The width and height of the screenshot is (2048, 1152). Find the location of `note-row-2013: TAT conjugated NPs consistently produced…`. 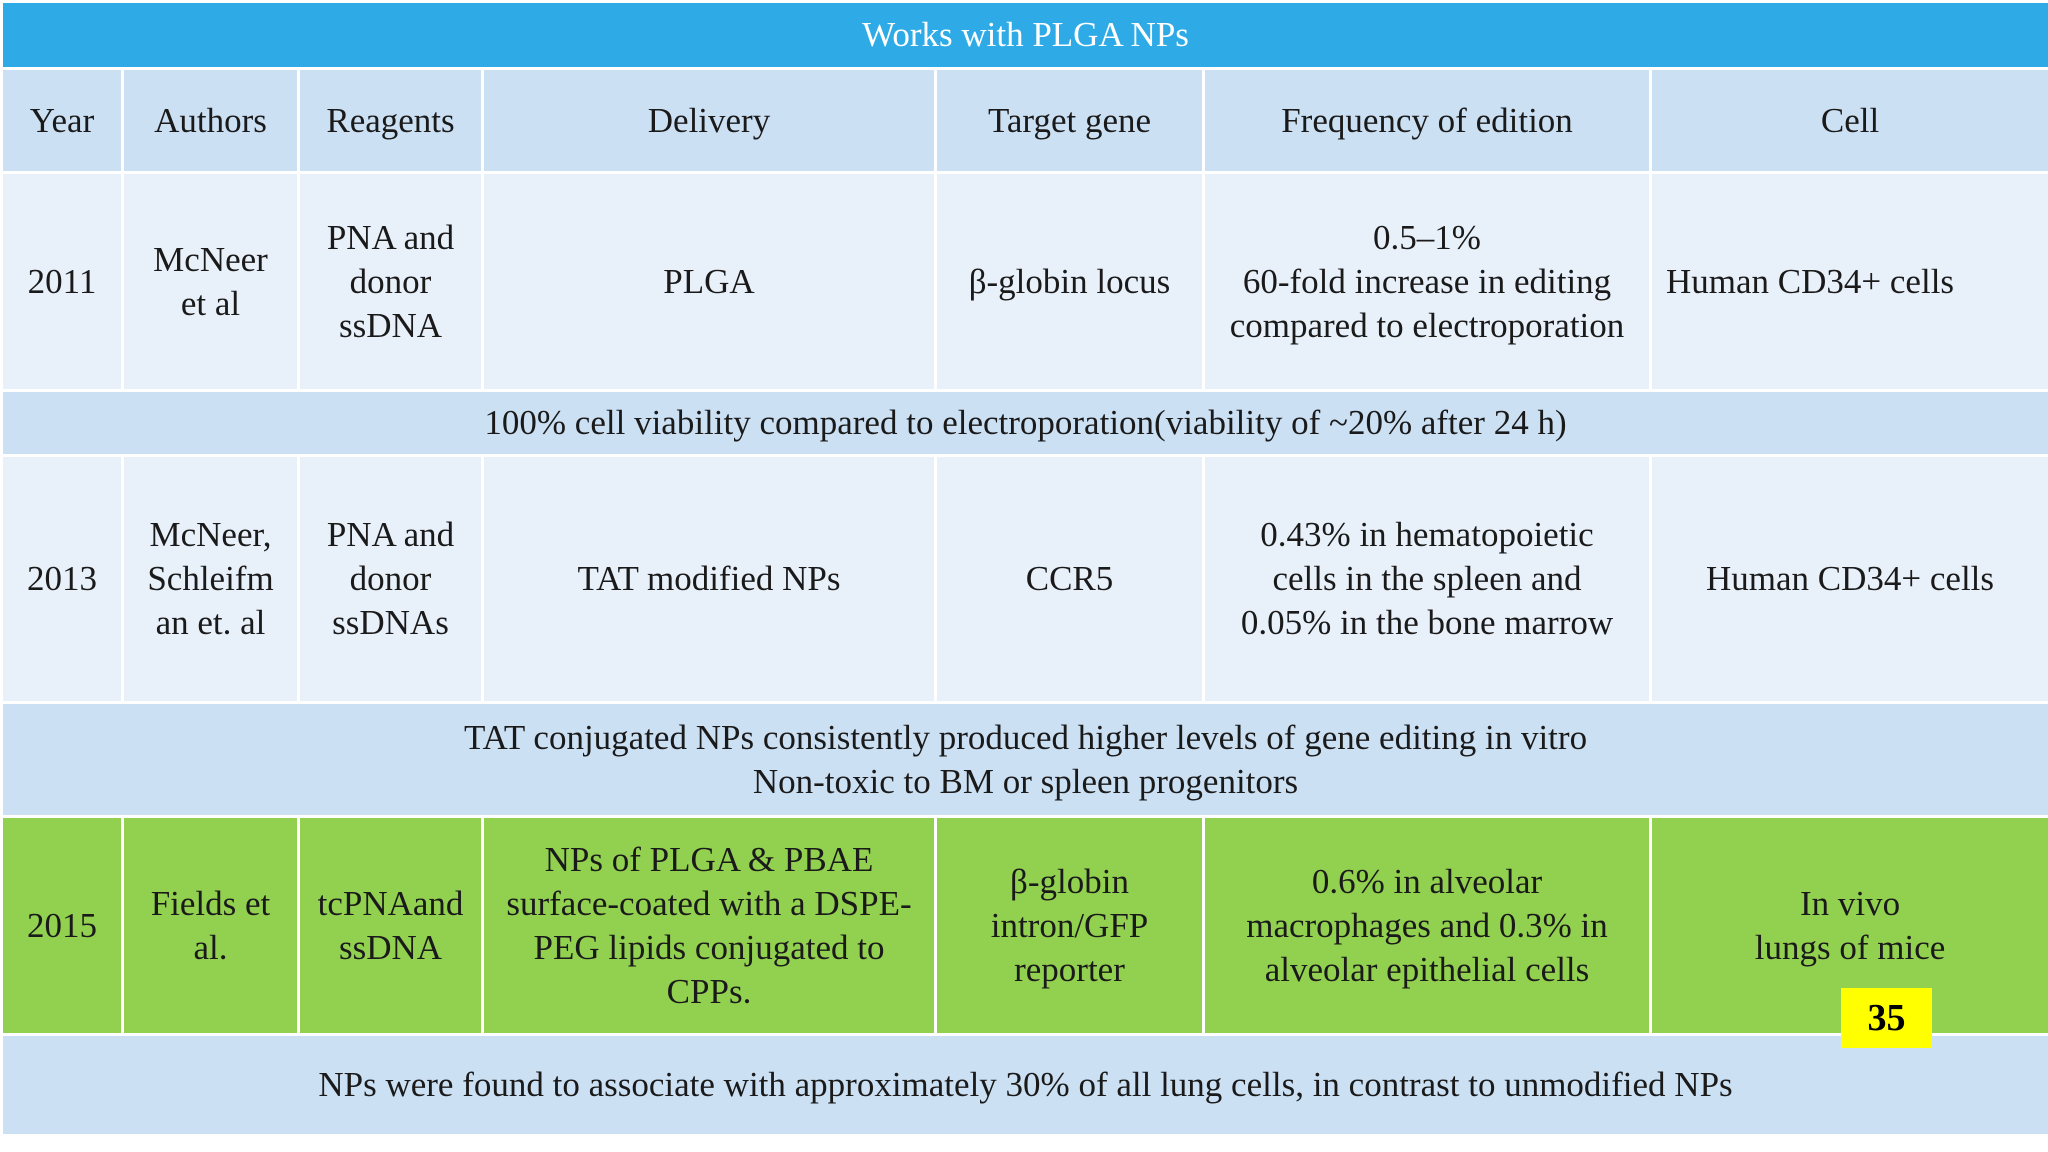

note-row-2013: TAT conjugated NPs consistently produced… is located at coordinates (1024, 759).